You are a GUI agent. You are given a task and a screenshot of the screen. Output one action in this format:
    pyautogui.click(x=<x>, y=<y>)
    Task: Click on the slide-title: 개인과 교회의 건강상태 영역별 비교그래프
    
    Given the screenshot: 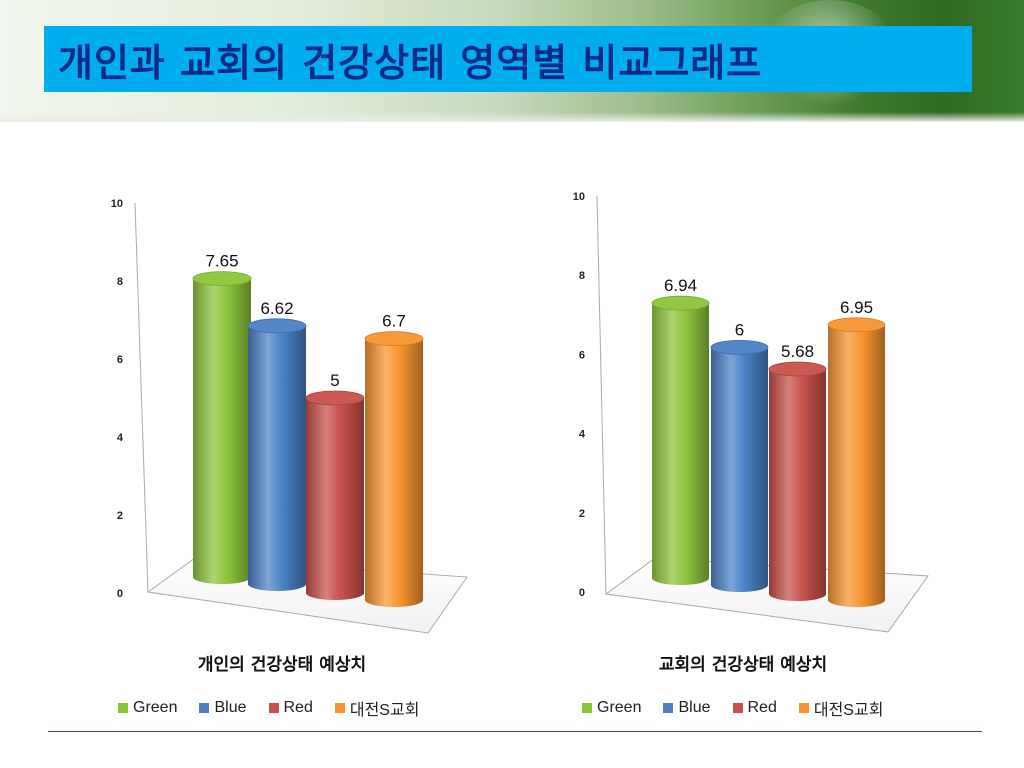 What is the action you would take?
    pyautogui.click(x=410, y=62)
    